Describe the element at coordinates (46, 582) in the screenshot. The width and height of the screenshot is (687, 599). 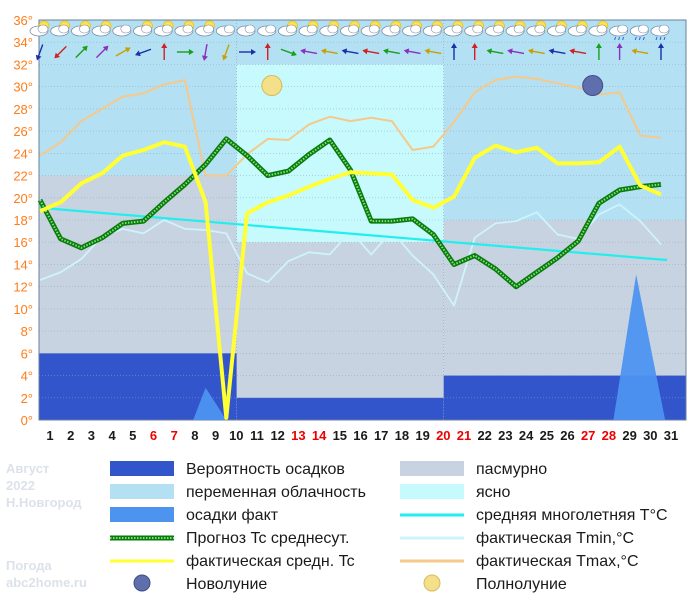
I see `watermark-site: abc2home.ru` at that location.